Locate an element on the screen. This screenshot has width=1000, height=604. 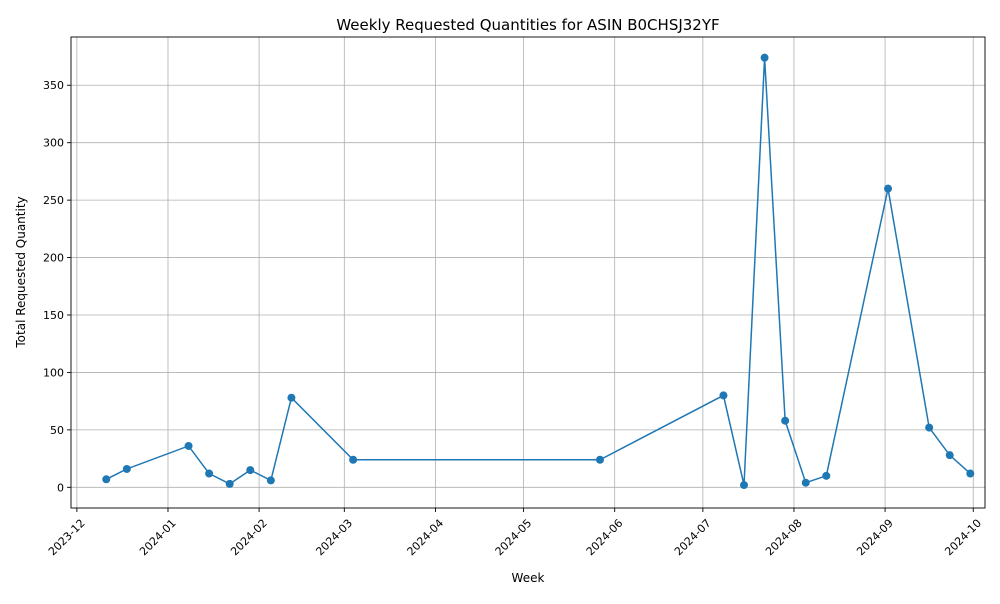
x-tick-label: 2024-09 is located at coordinates (875, 538).